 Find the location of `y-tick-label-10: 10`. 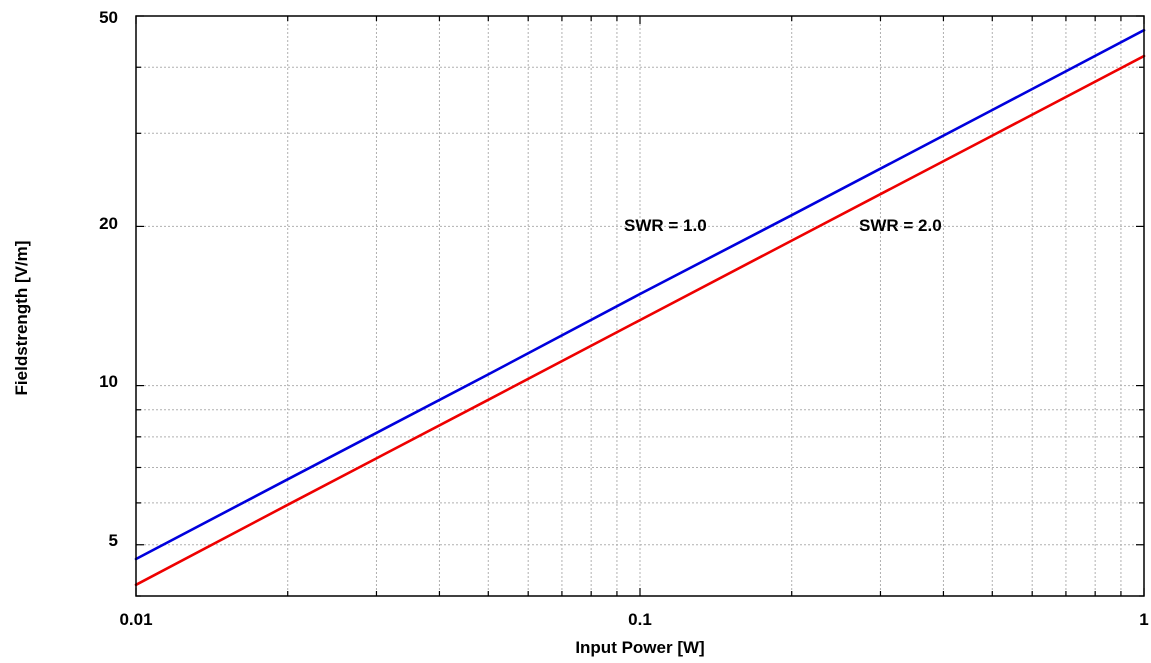

y-tick-label-10: 10 is located at coordinates (108, 381).